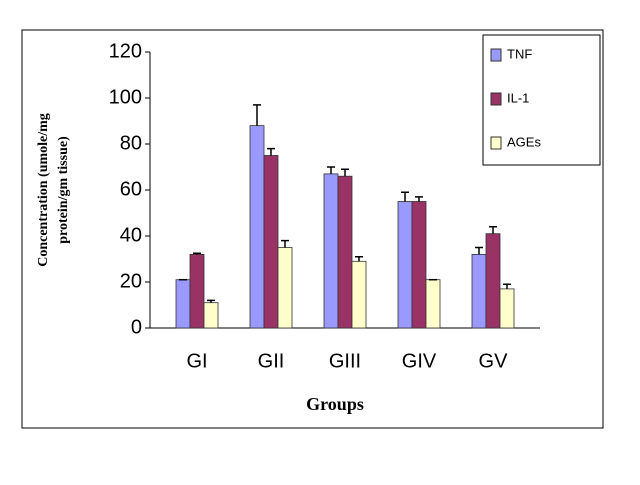 The image size is (640, 485). What do you see at coordinates (125, 51) in the screenshot?
I see `y-tick-label: 120` at bounding box center [125, 51].